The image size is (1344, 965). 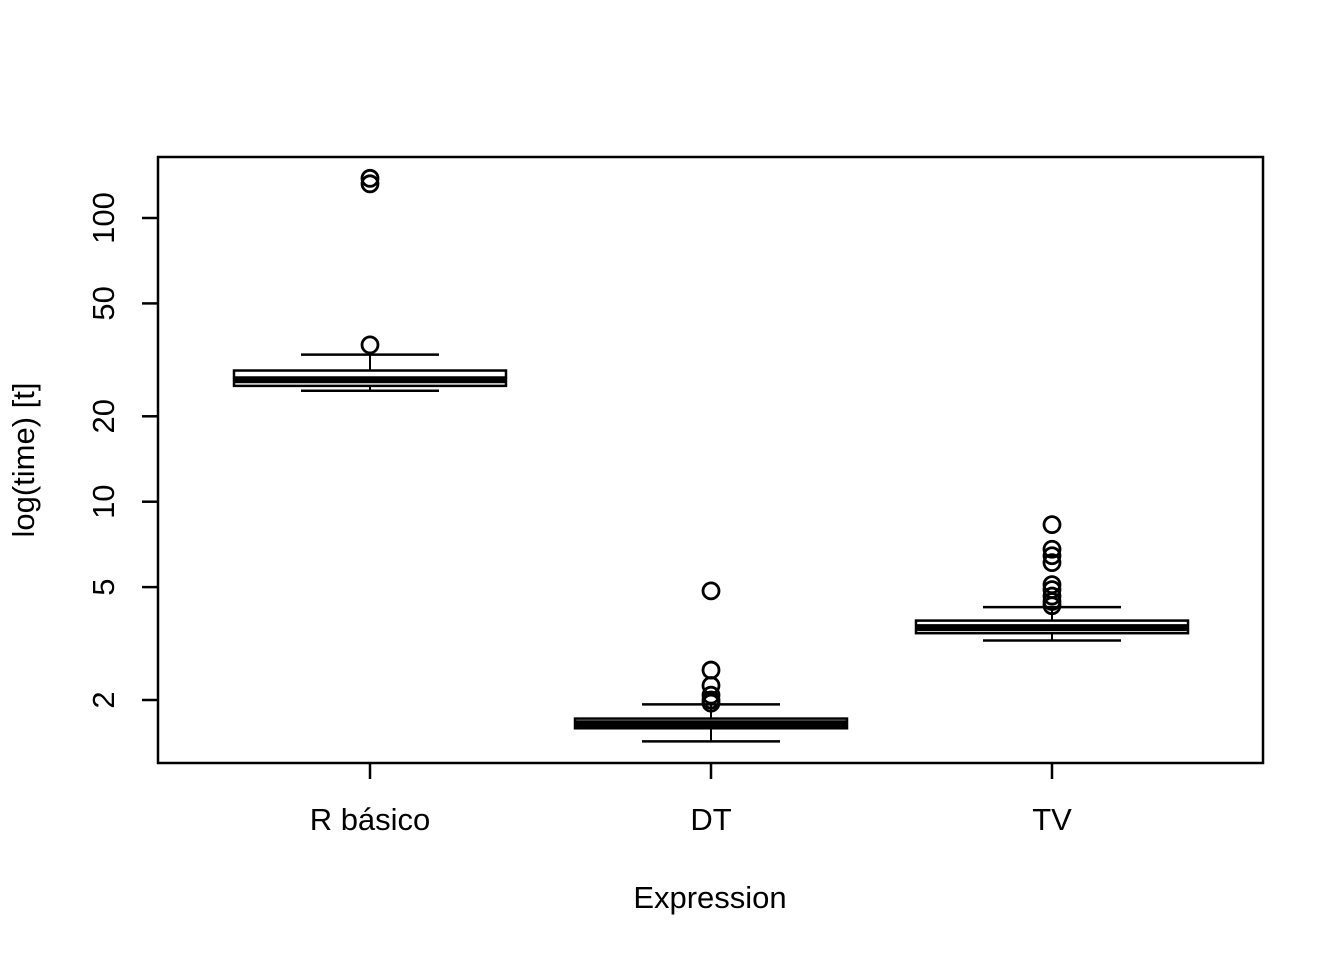 I want to click on x-category-label: TV, so click(x=1052, y=819).